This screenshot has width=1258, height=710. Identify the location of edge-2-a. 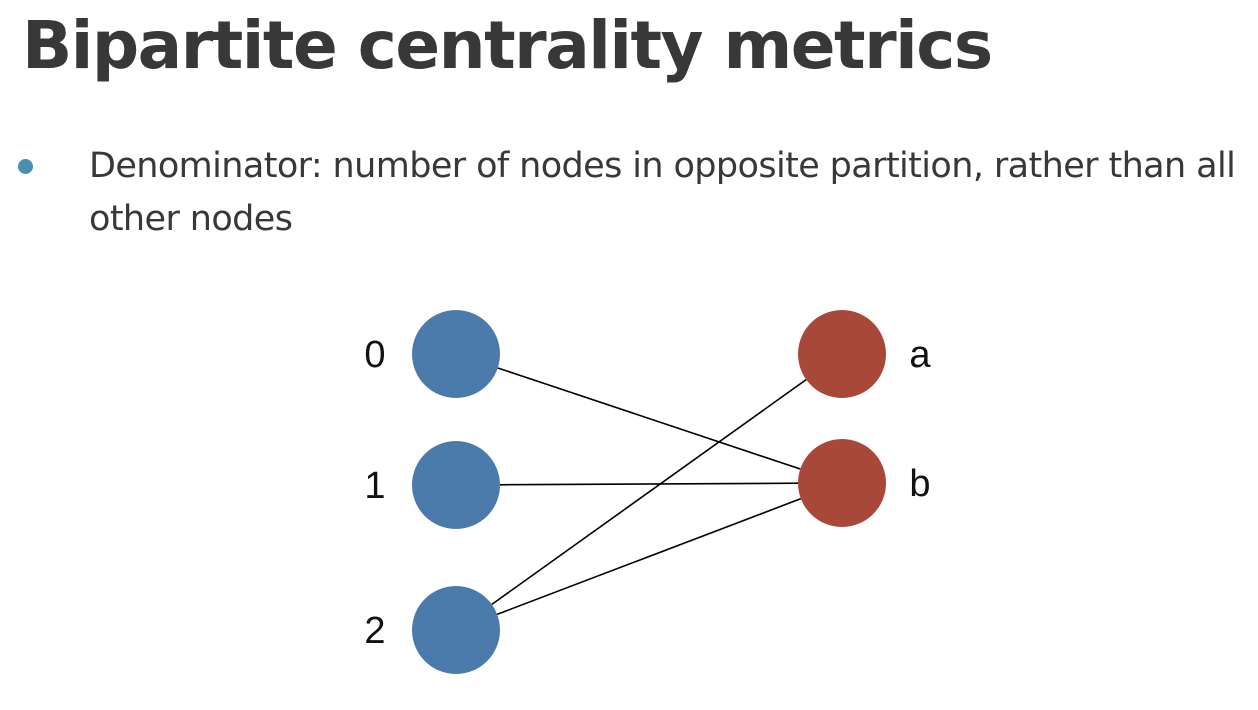
(649, 492).